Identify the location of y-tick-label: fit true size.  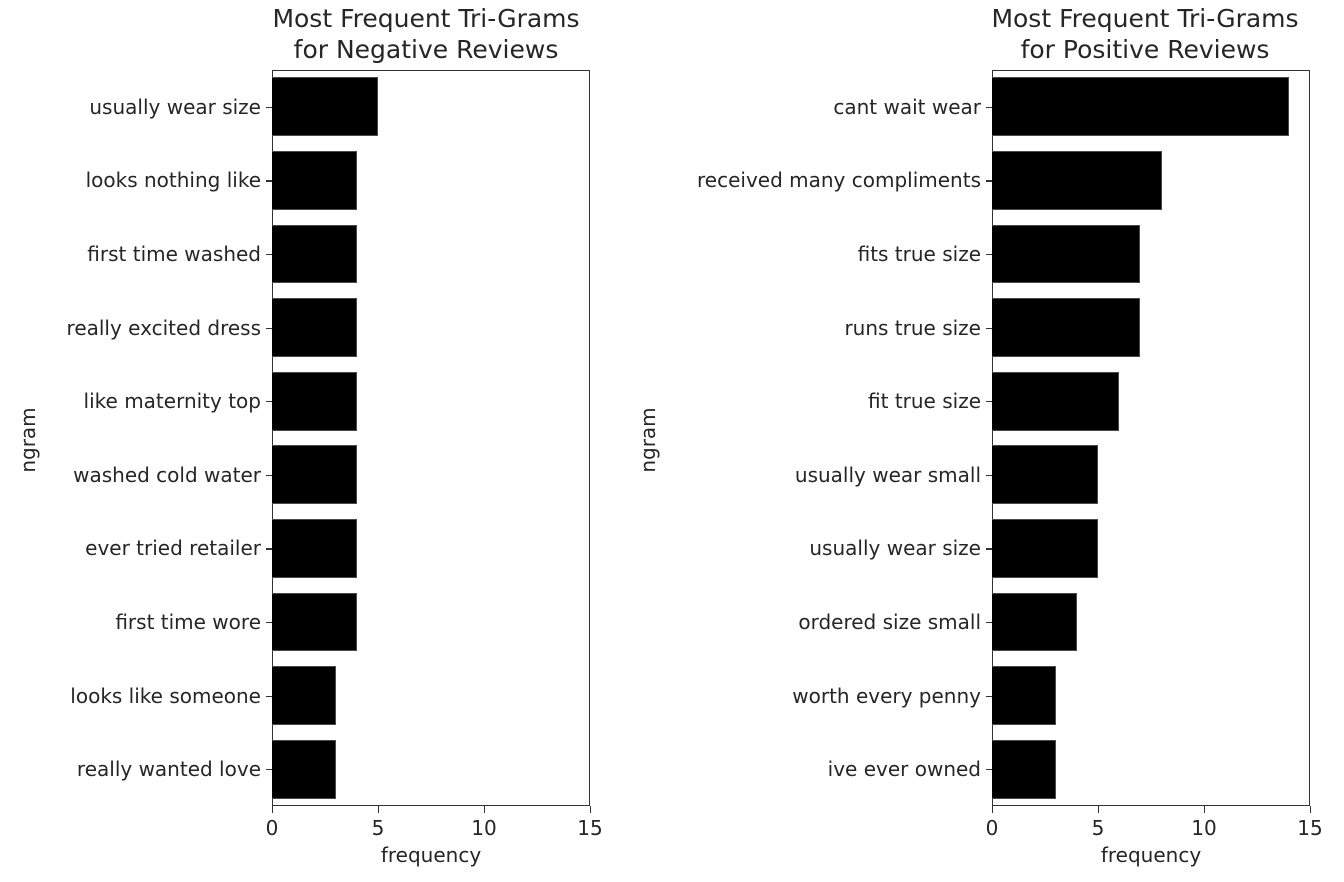
(924, 401).